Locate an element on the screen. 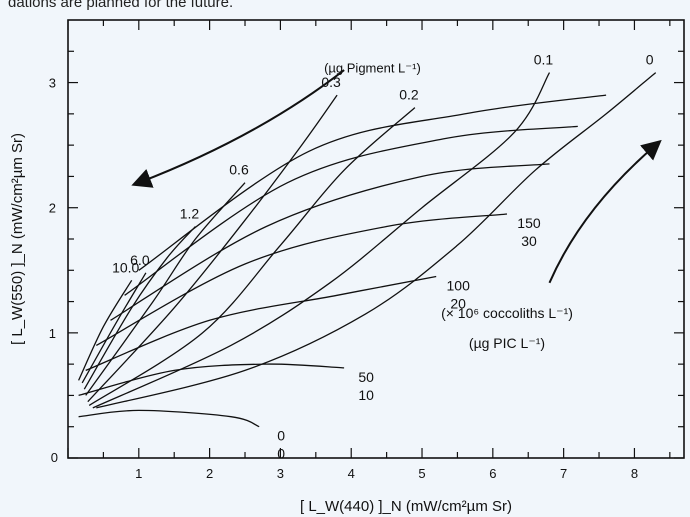 The width and height of the screenshot is (690, 517). coccolith-label: 50 is located at coordinates (366, 377).